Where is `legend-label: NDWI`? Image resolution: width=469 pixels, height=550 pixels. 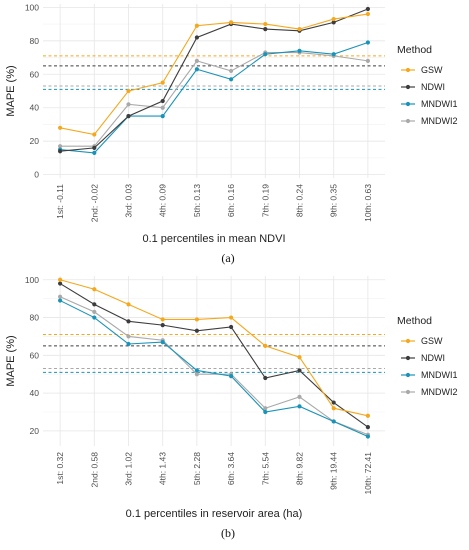
legend-label: NDWI is located at coordinates (433, 87).